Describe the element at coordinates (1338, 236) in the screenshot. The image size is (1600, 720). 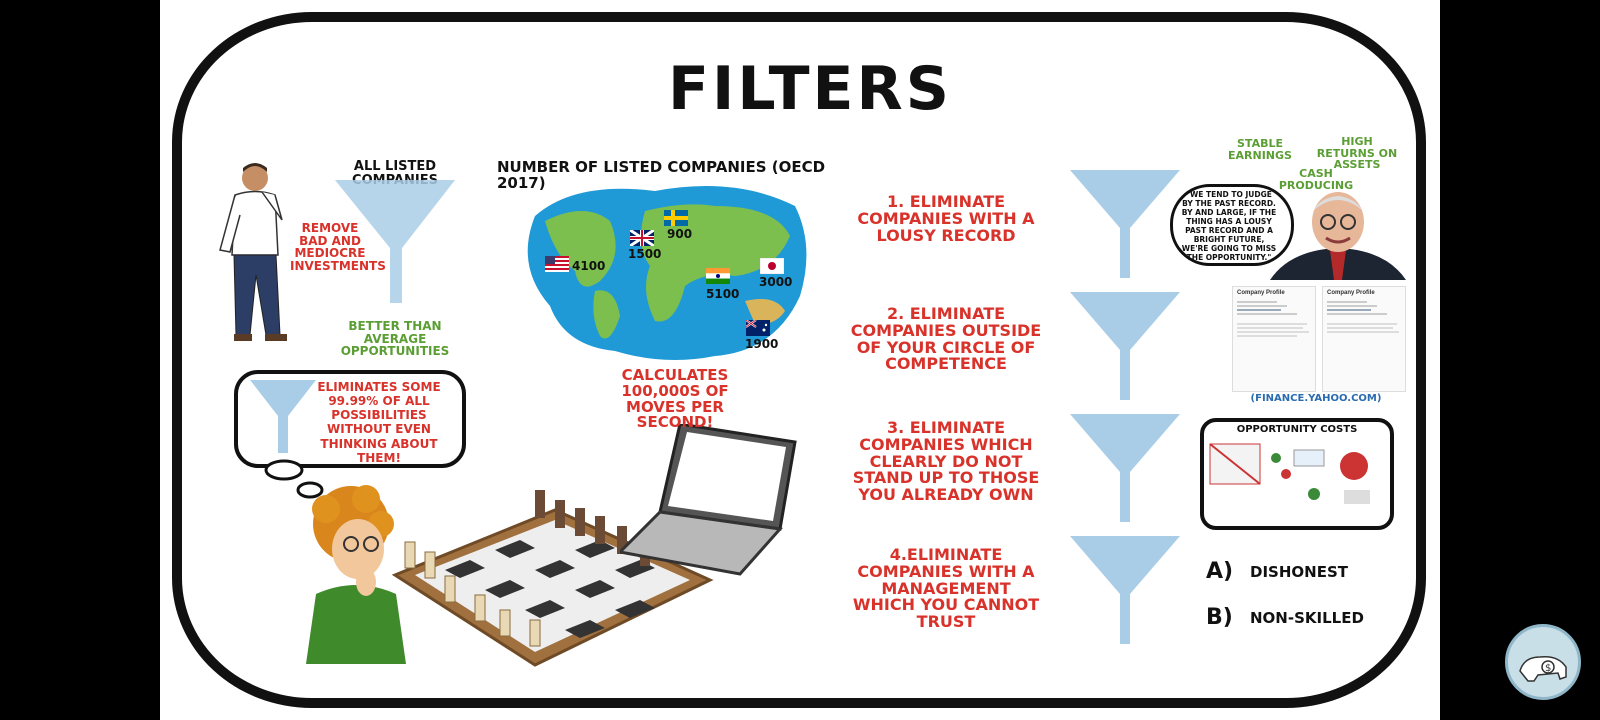
I see `investor-portrait-illustration` at that location.